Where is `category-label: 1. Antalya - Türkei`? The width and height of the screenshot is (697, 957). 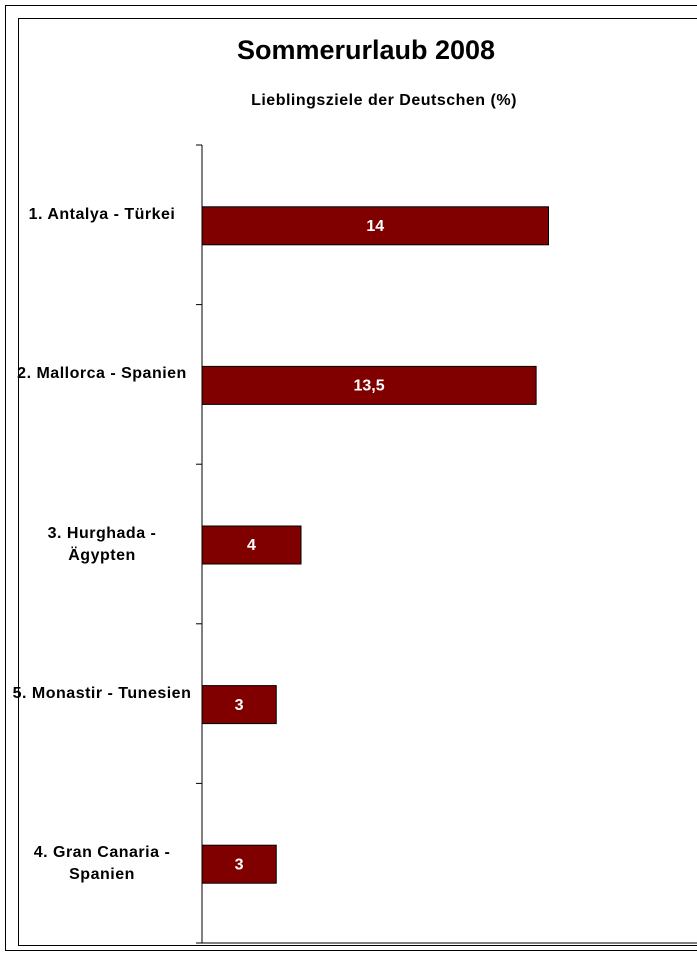 category-label: 1. Antalya - Türkei is located at coordinates (102, 214).